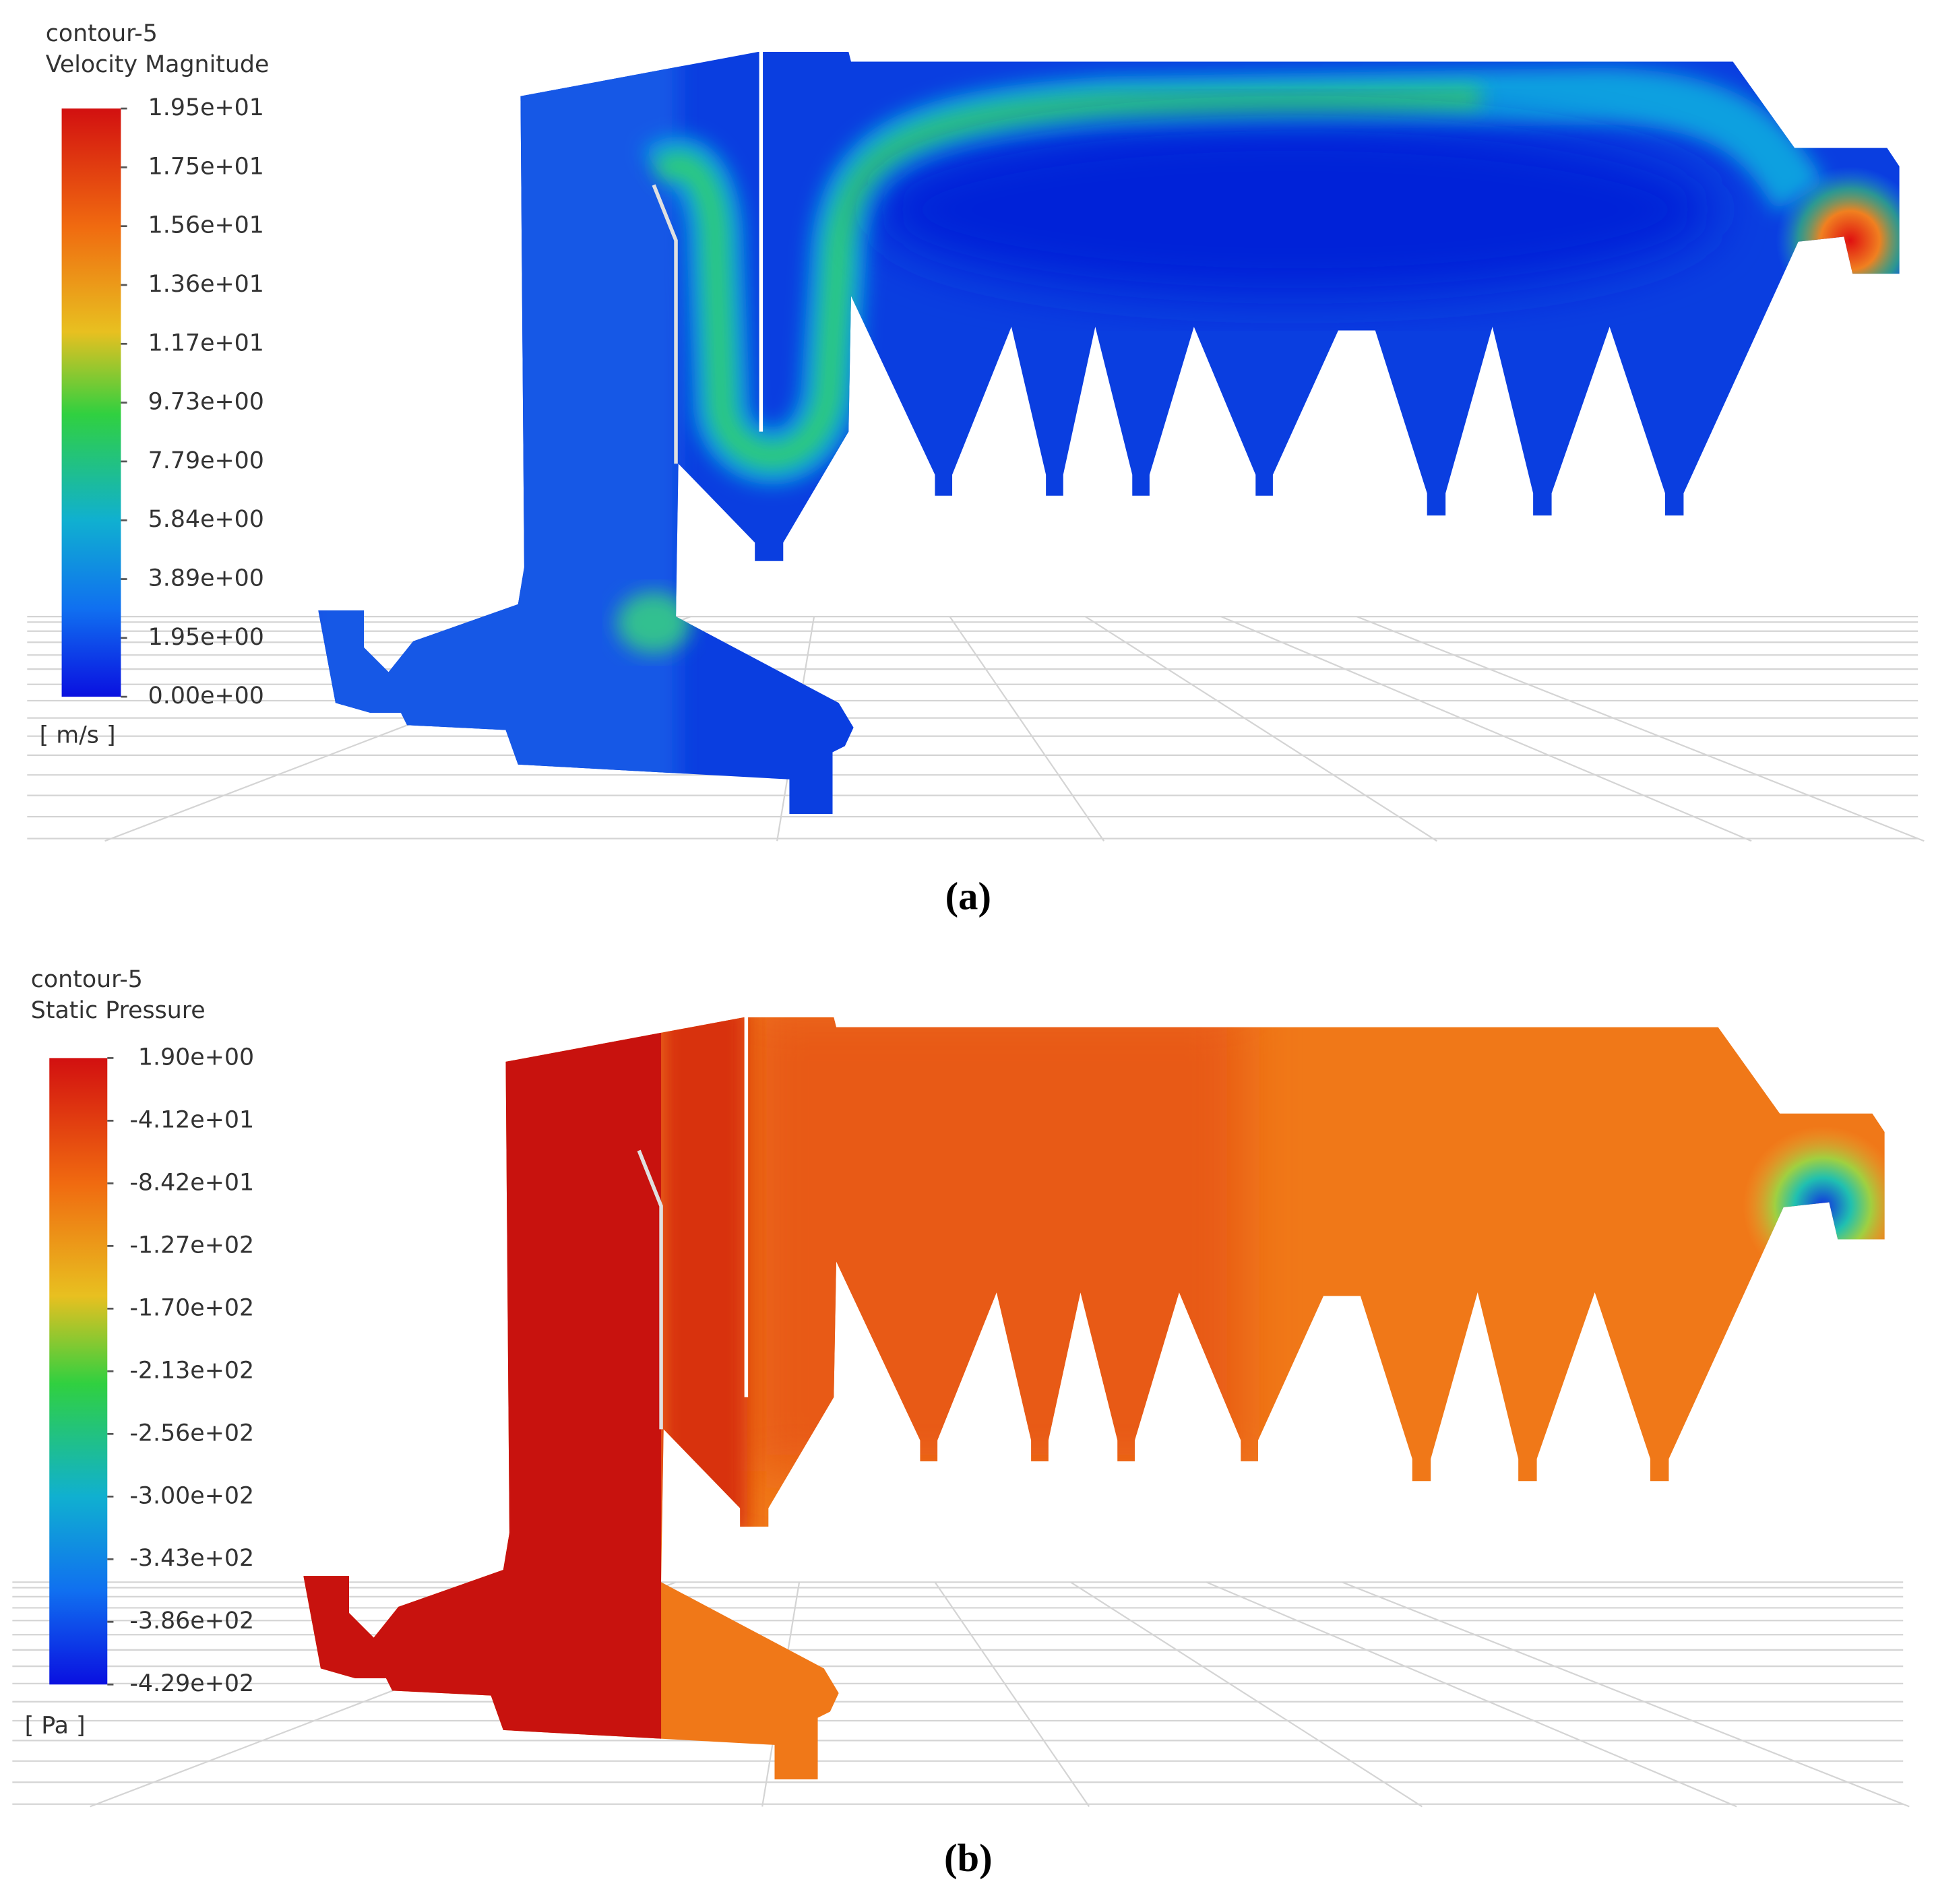  What do you see at coordinates (196, 1057) in the screenshot?
I see `legend-label: 1.90e+00` at bounding box center [196, 1057].